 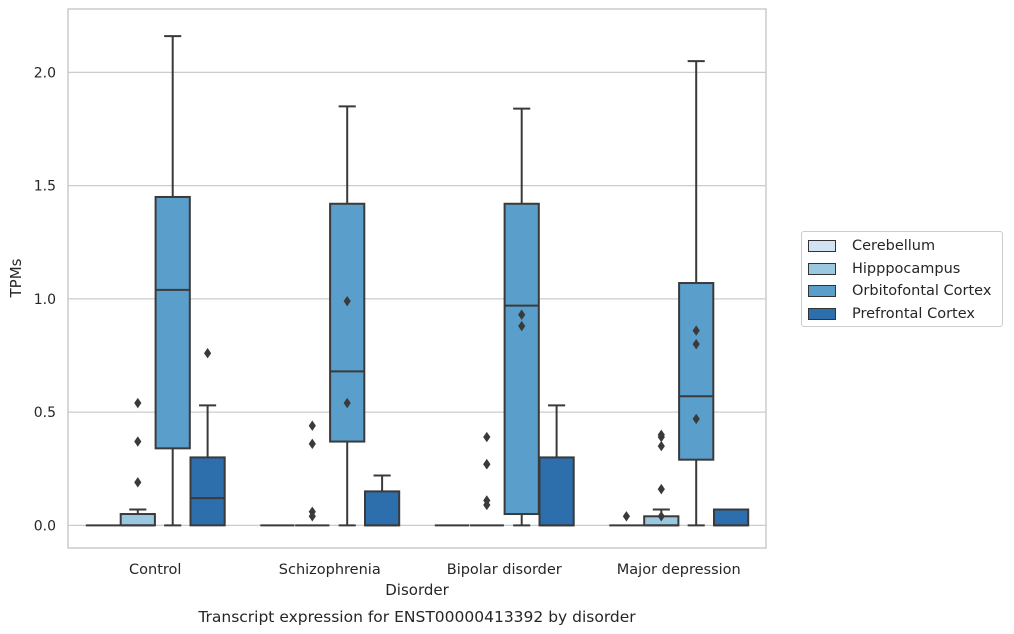 What do you see at coordinates (155, 570) in the screenshot?
I see `x-tick-label: Control` at bounding box center [155, 570].